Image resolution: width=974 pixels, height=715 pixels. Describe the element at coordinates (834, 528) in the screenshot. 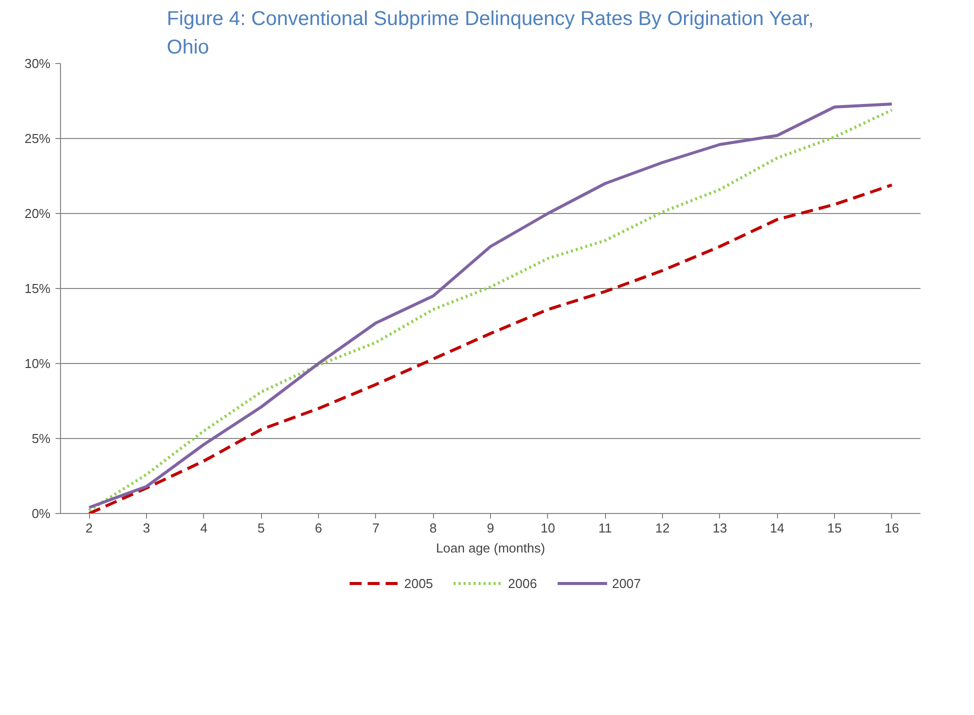

I see `x-tick-label: 15` at that location.